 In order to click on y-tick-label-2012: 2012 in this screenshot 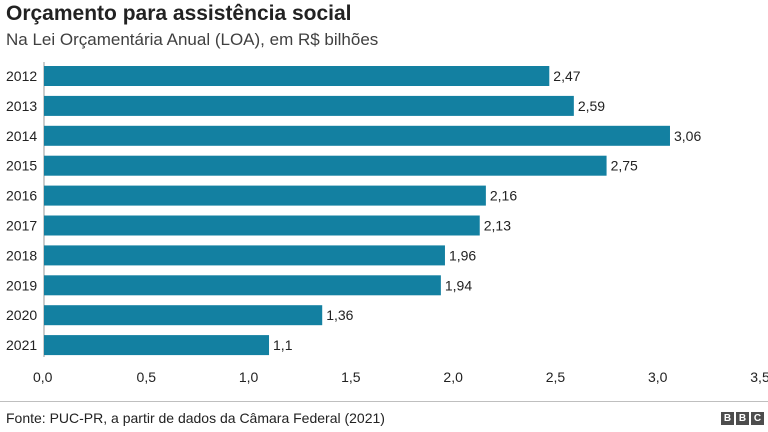, I will do `click(21, 76)`.